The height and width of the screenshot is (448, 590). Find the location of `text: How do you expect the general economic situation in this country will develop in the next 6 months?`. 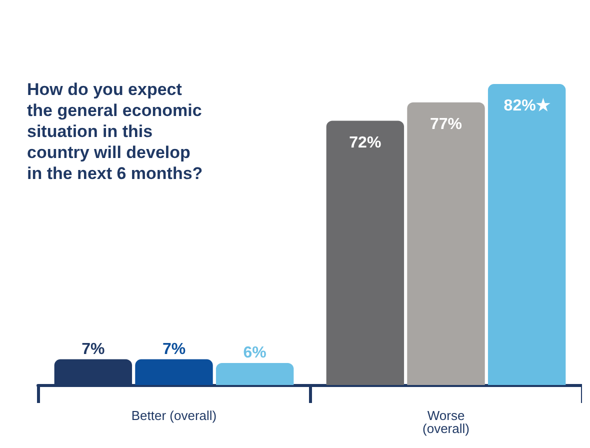

text: How do you expect the general economic situation in this country will develop in the next 6 months? is located at coordinates (115, 131).